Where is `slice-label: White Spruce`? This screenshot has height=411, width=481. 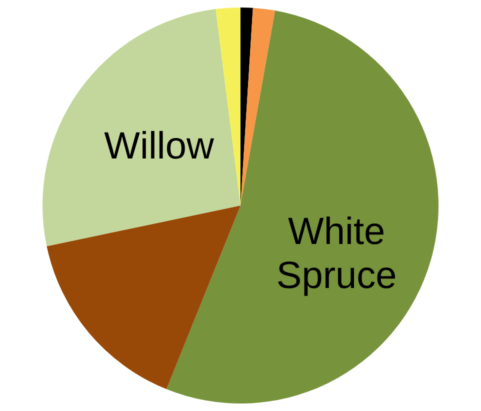 slice-label: White Spruce is located at coordinates (336, 254).